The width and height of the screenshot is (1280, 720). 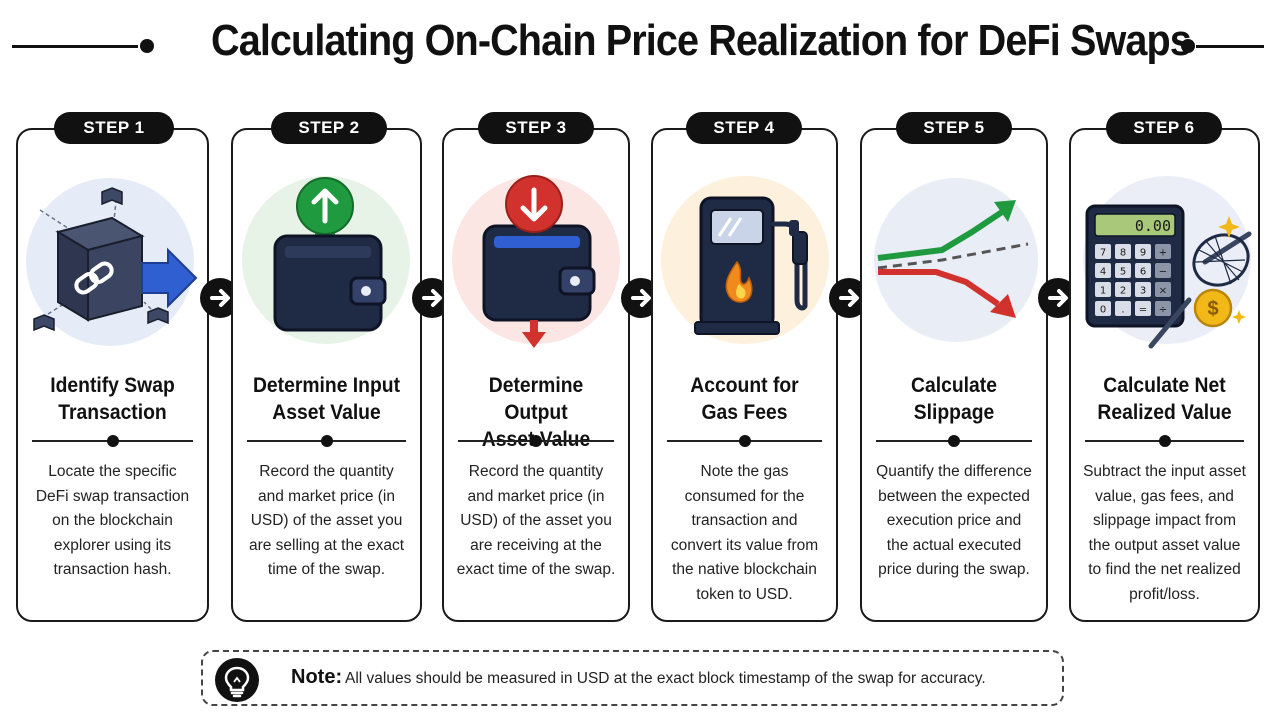 What do you see at coordinates (536, 399) in the screenshot?
I see `step-3-title-line1: Determine Output` at bounding box center [536, 399].